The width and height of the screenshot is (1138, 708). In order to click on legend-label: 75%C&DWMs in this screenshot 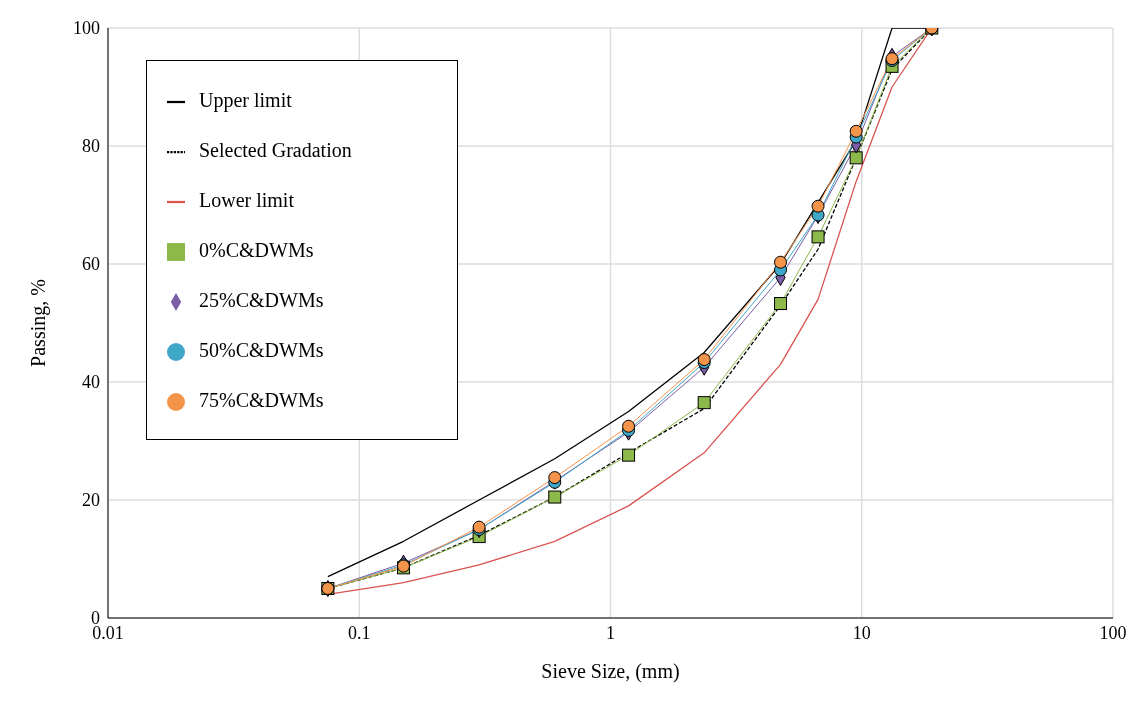, I will do `click(261, 400)`.